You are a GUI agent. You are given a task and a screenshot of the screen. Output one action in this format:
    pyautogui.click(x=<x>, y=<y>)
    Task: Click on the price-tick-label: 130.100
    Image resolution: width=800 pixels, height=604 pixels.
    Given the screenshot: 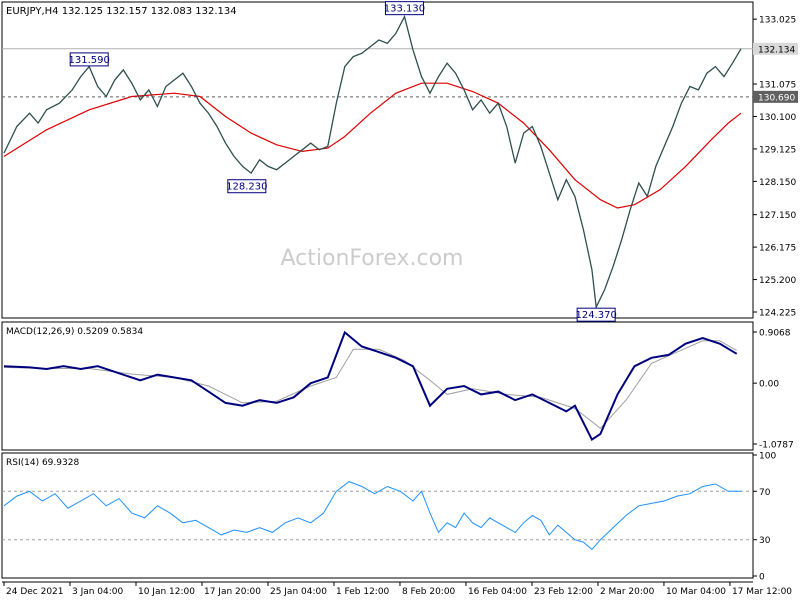 What is the action you would take?
    pyautogui.click(x=777, y=118)
    